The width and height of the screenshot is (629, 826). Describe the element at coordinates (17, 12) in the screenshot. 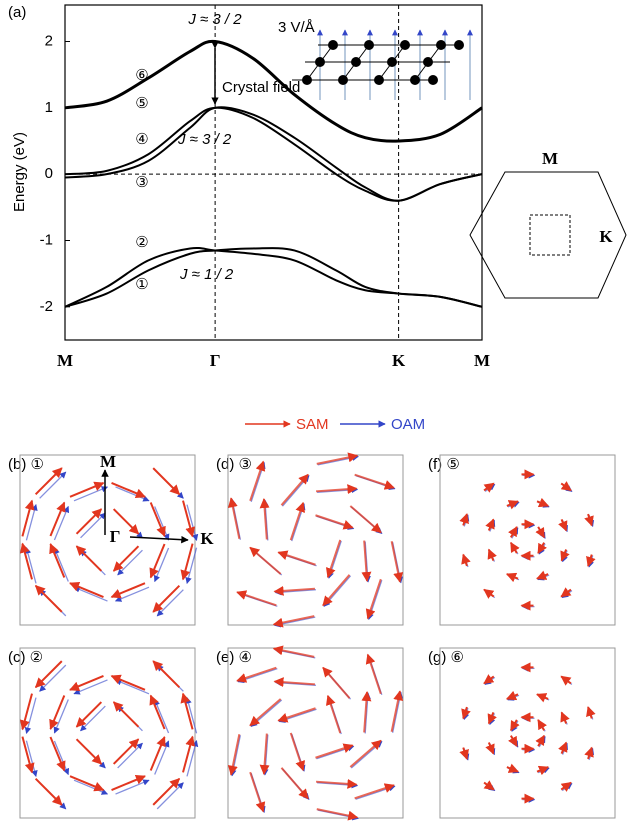

I see `annotation: (a)` at that location.